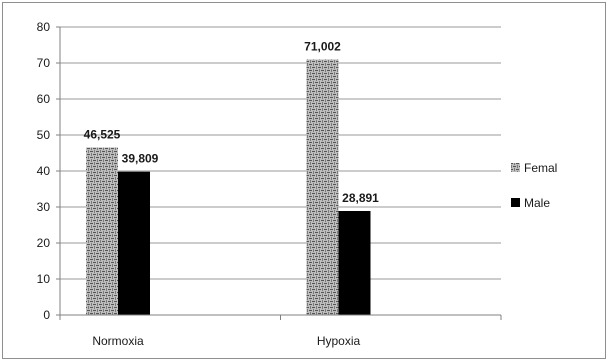 This screenshot has height=364, width=611. Describe the element at coordinates (322, 46) in the screenshot. I see `data-label: 71,002` at that location.